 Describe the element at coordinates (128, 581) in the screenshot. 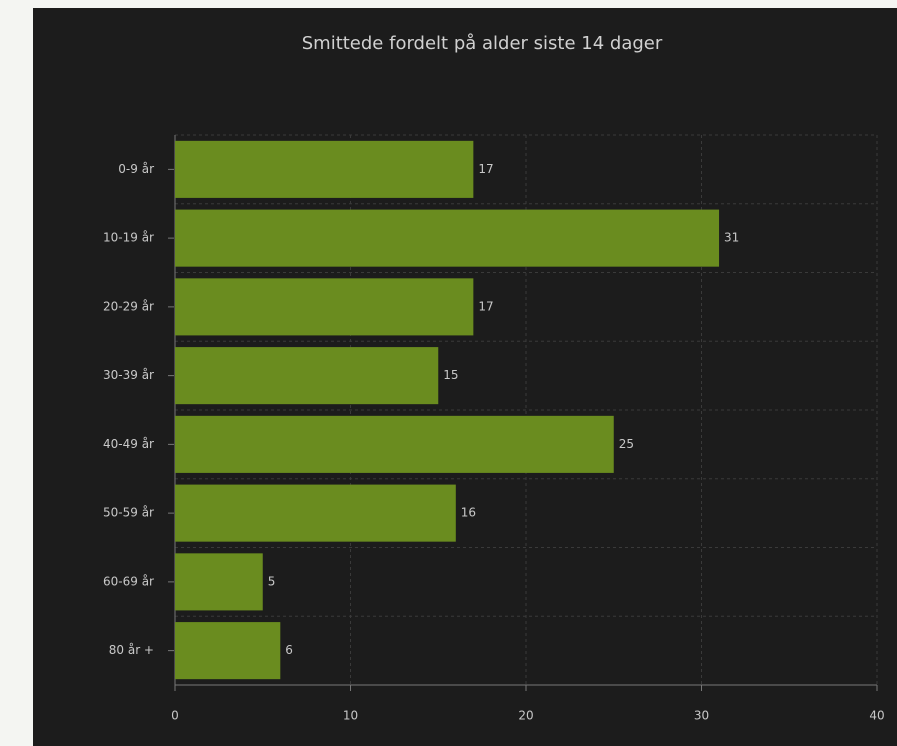

I see `y-tick-label: 60-69 år` at that location.